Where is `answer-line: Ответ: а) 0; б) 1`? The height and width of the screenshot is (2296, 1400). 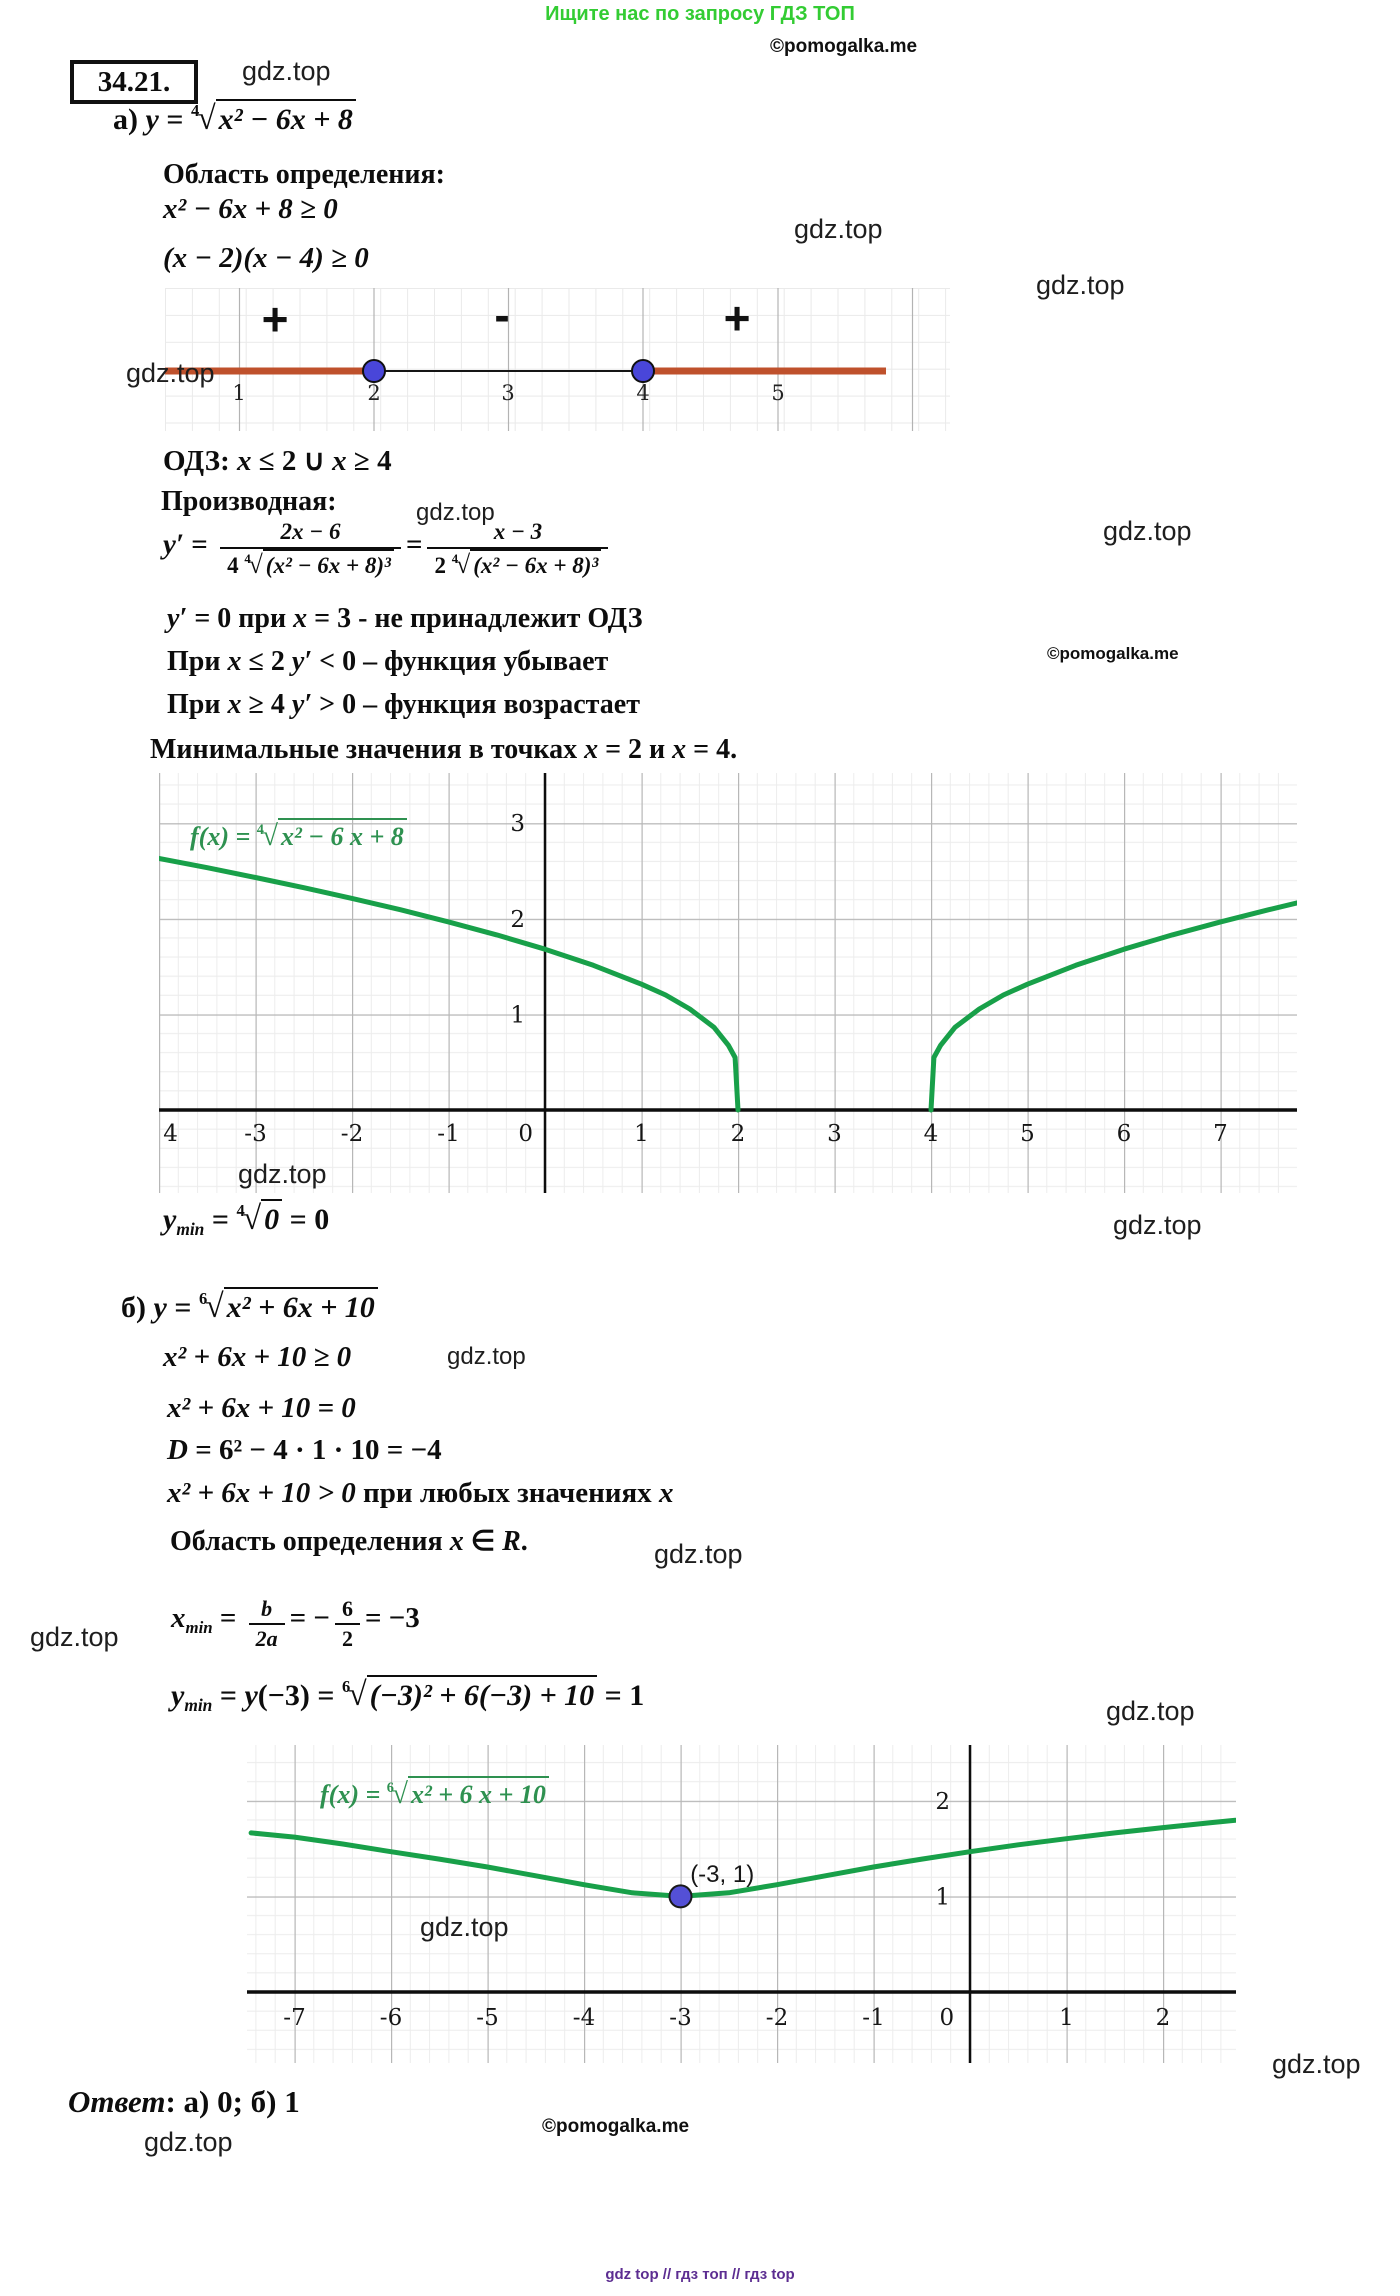 answer-line: Ответ: а) 0; б) 1 is located at coordinates (184, 2101).